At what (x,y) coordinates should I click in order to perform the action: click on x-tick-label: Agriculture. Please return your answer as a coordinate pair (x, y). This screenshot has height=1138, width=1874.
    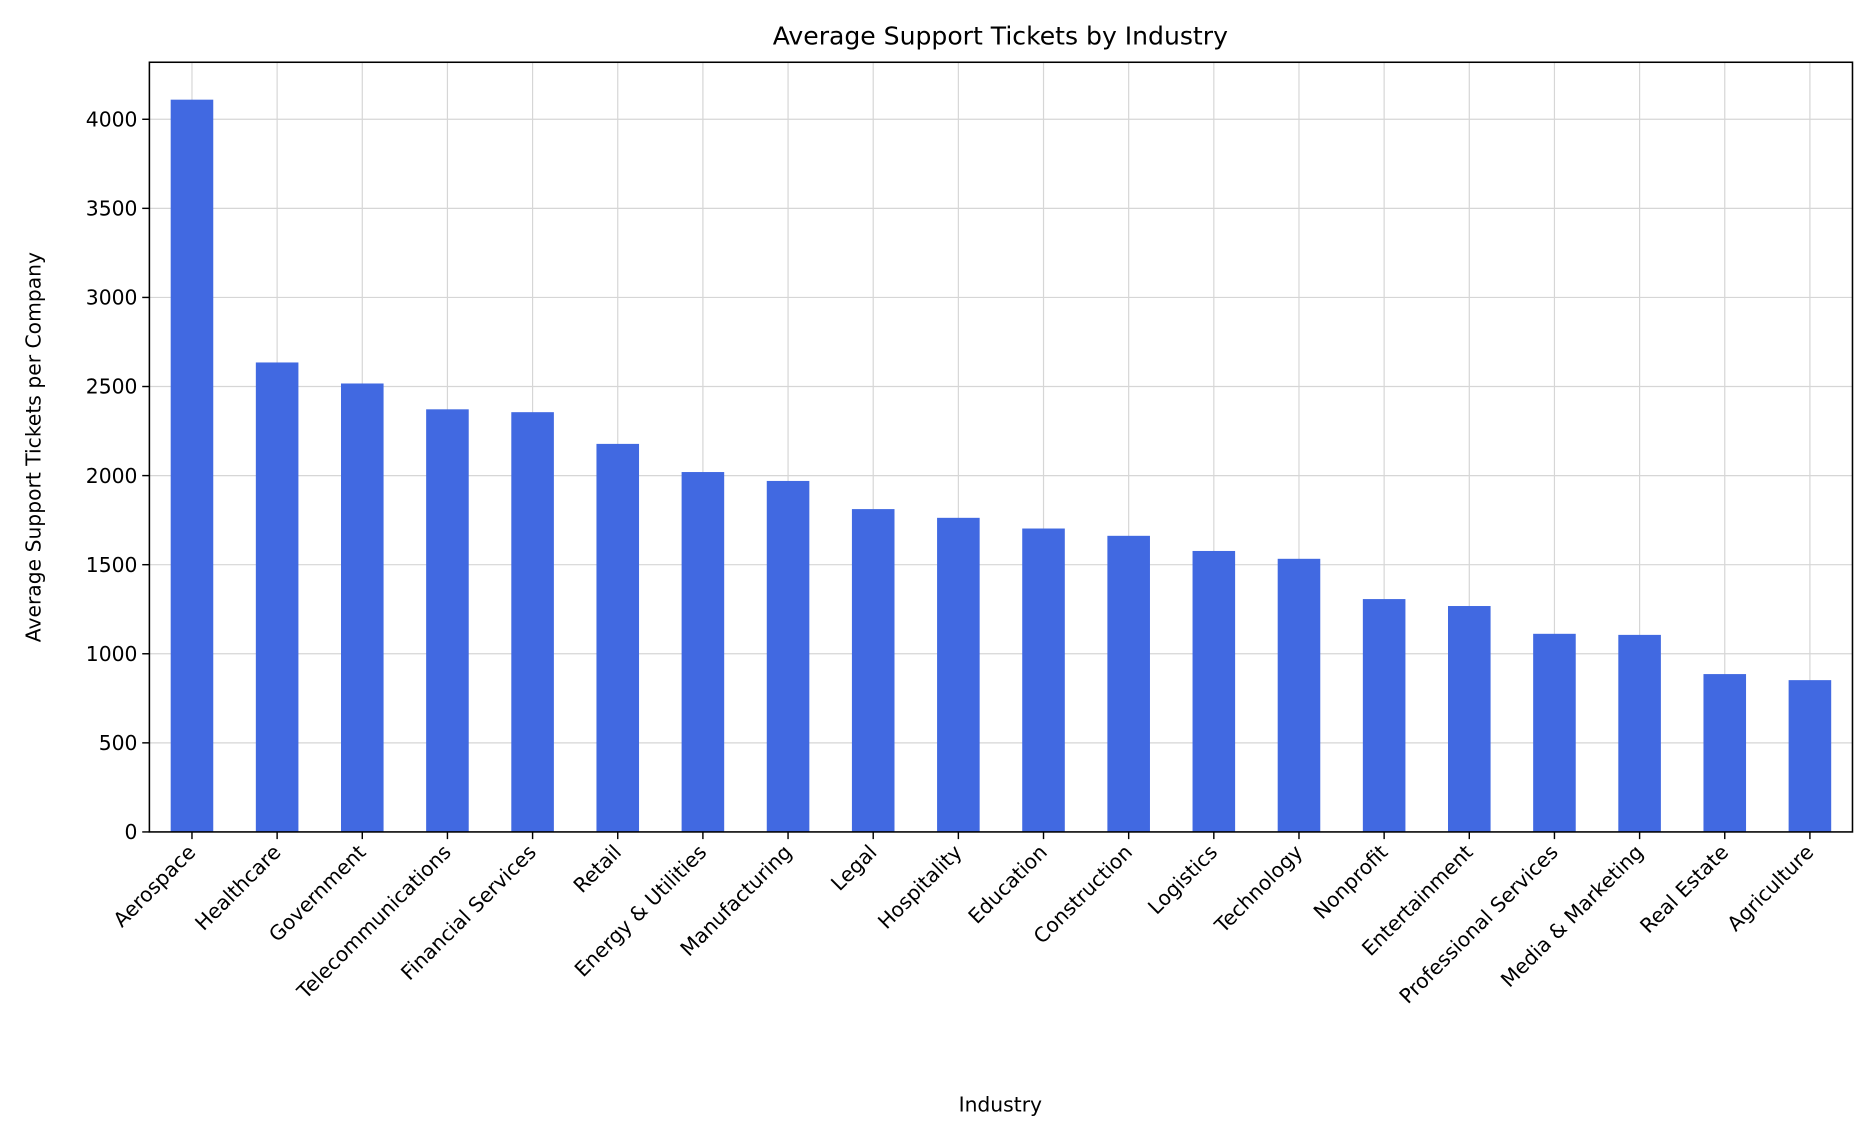
    Looking at the image, I should click on (1770, 888).